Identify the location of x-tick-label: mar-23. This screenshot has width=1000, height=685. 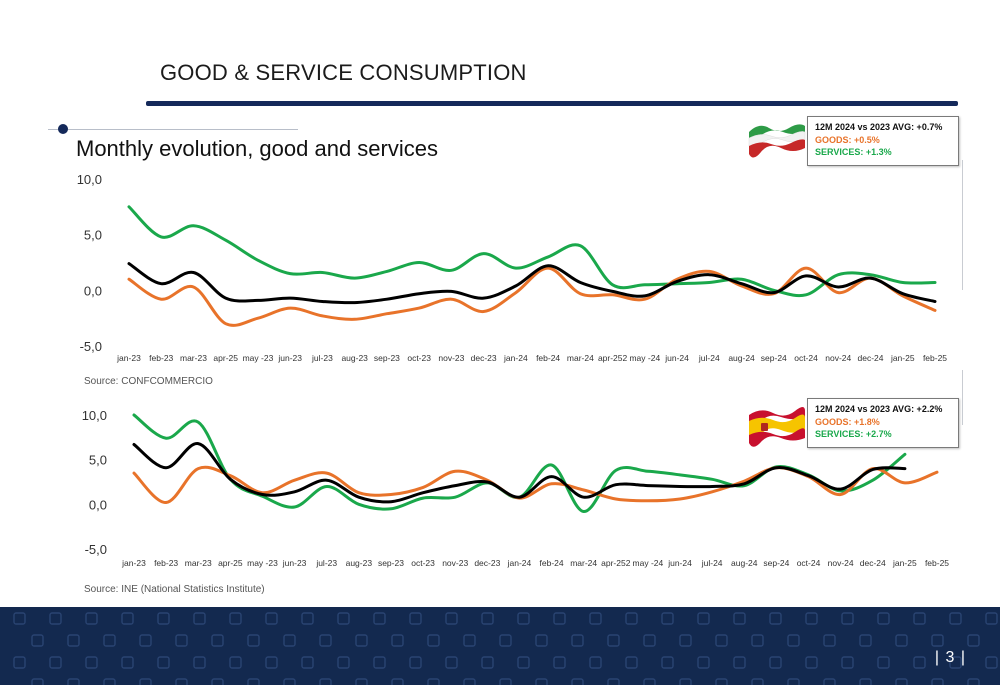
(193, 358).